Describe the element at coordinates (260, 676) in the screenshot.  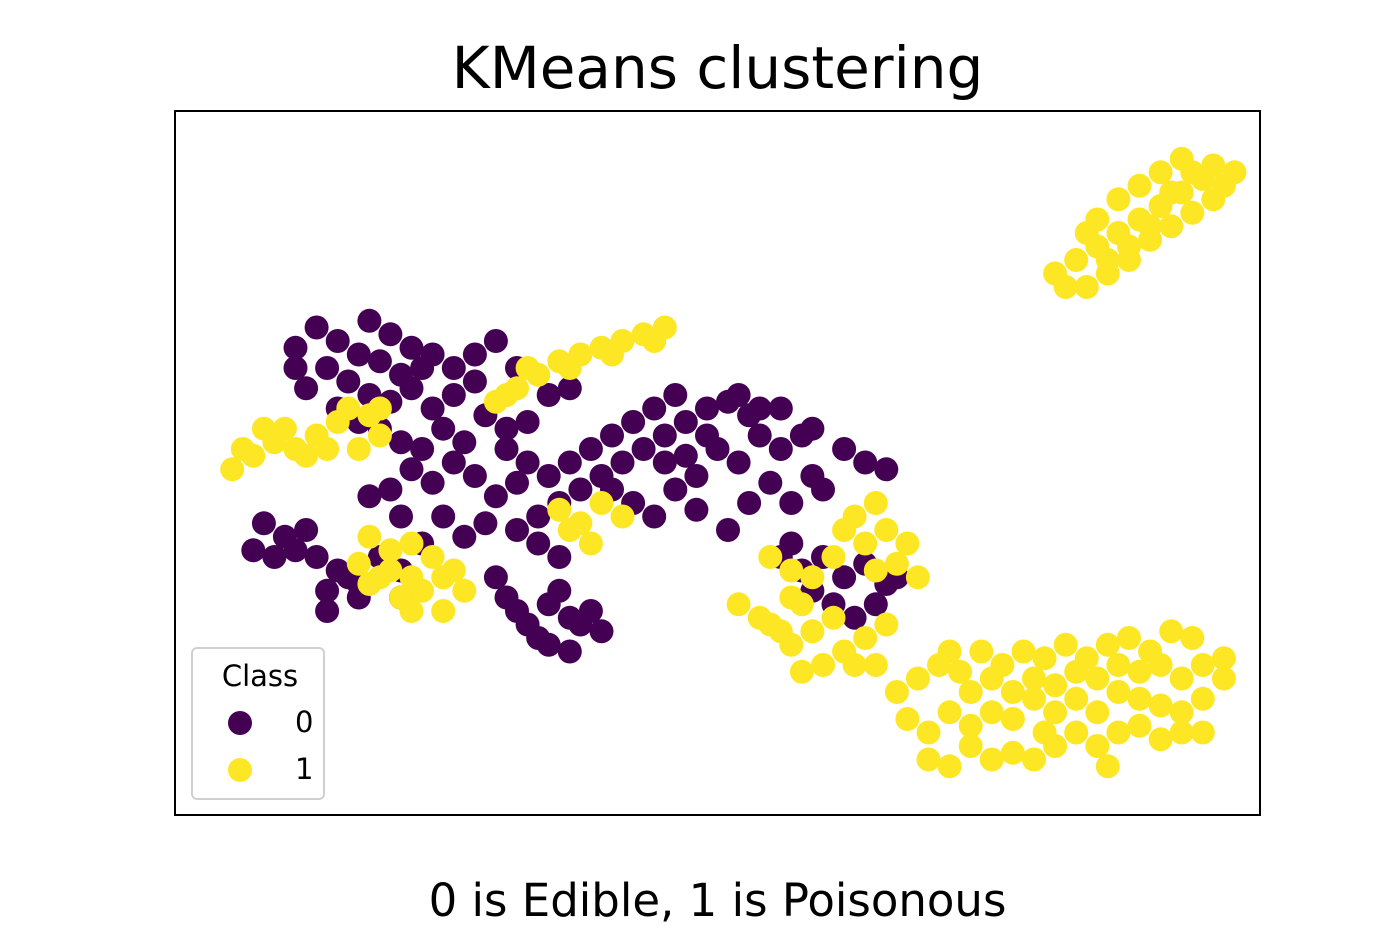
I see `legend-title: Class` at that location.